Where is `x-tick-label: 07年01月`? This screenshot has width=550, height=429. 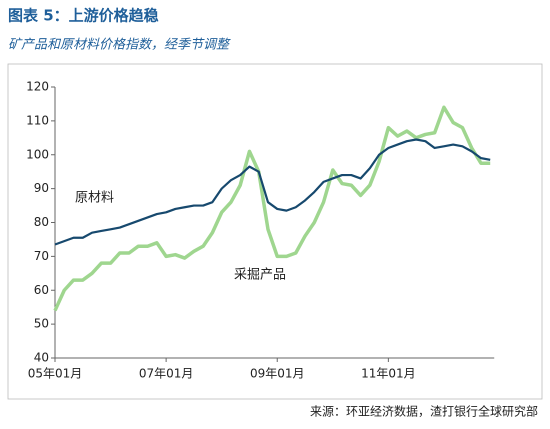
x-tick-label: 07年01月 is located at coordinates (166, 374).